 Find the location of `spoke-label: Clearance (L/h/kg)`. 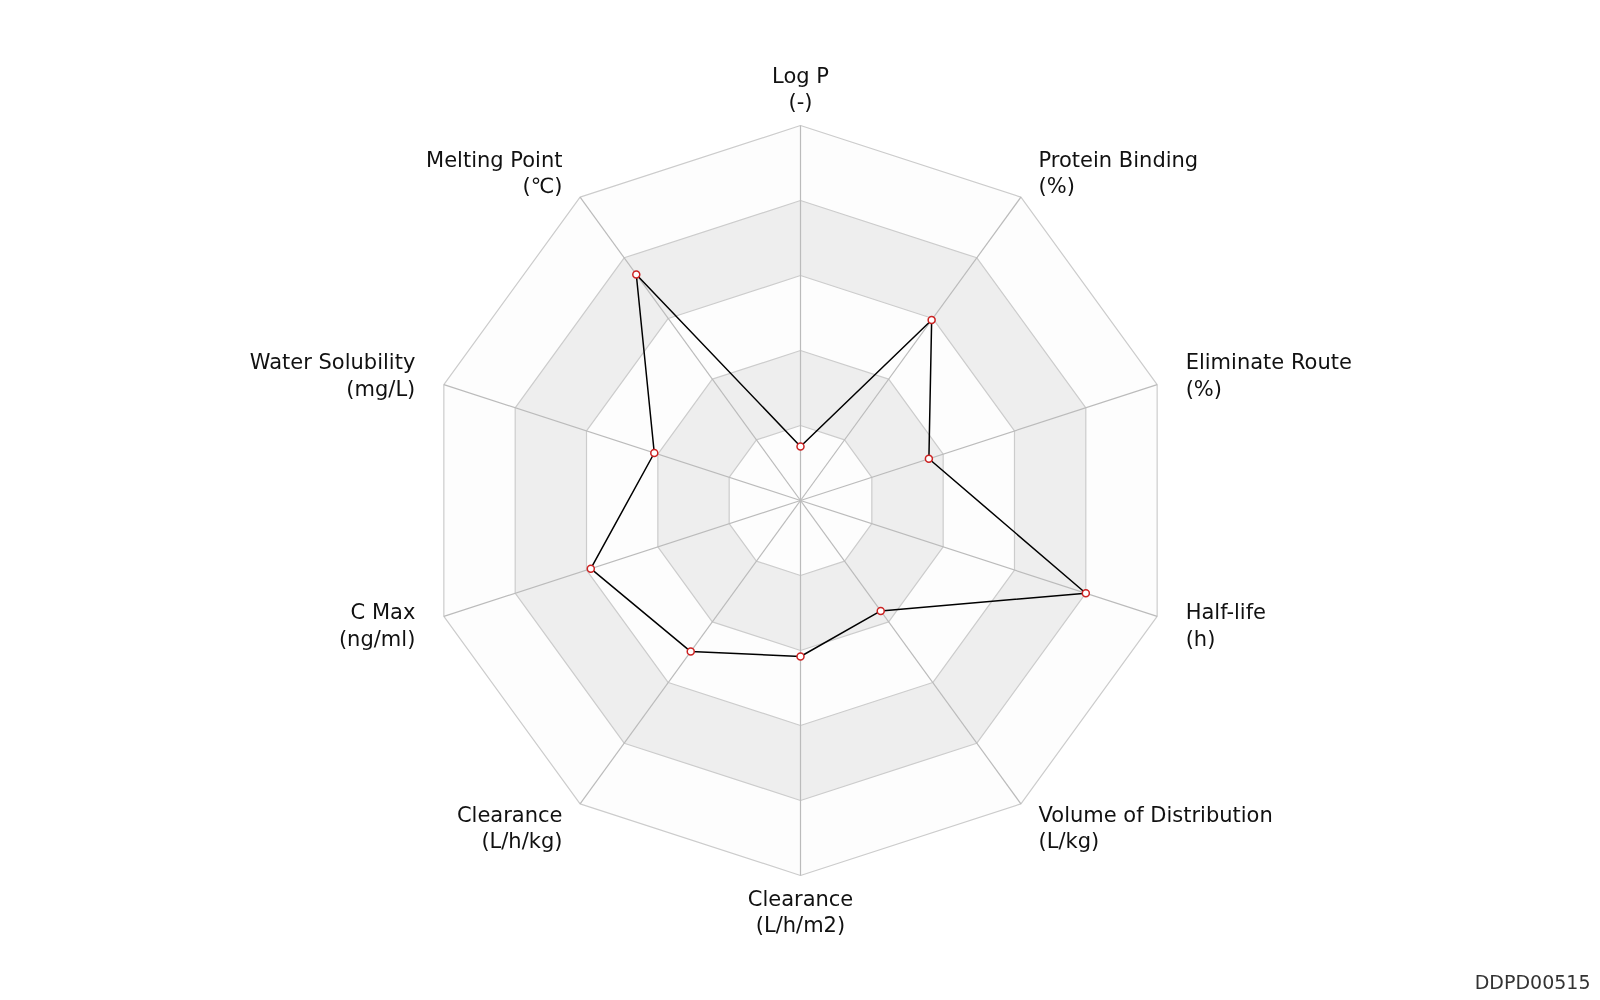

spoke-label: Clearance (L/h/kg) is located at coordinates (509, 828).